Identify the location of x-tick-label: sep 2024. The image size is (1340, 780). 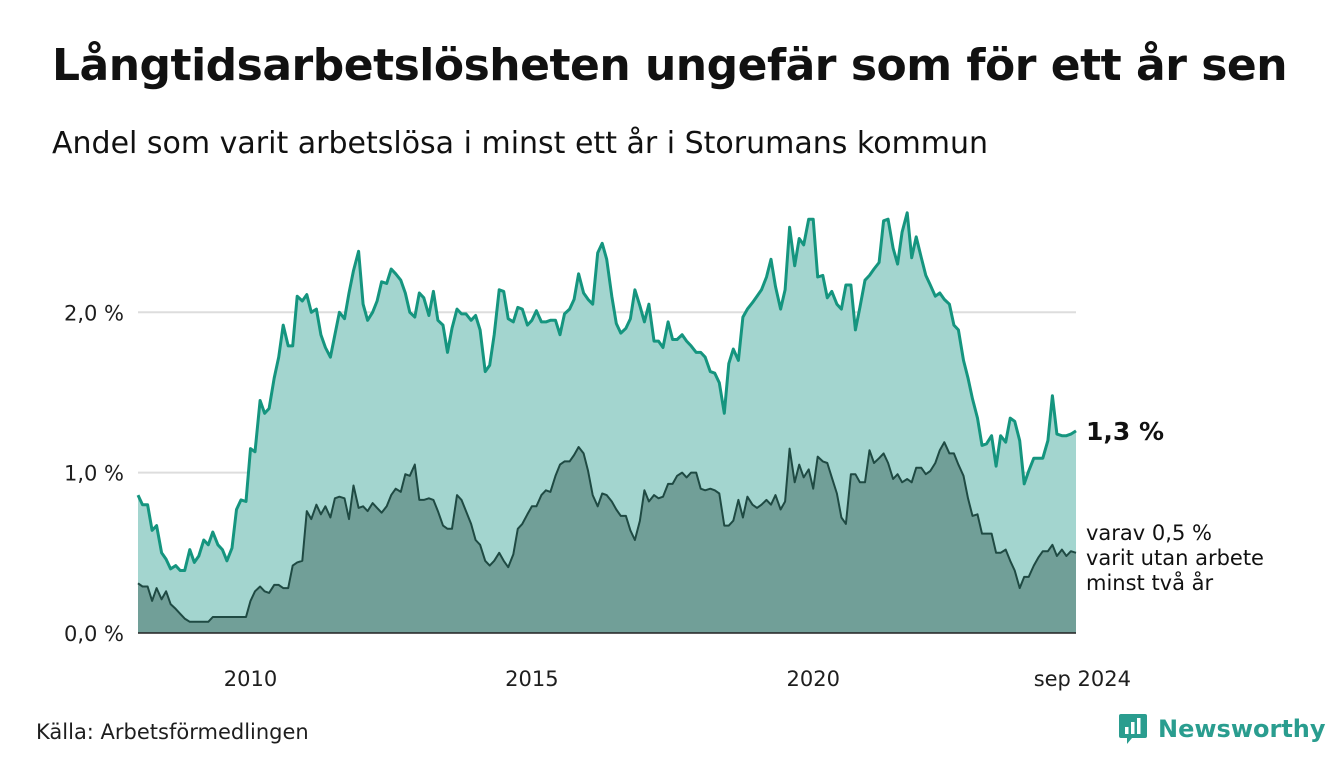
(1082, 679).